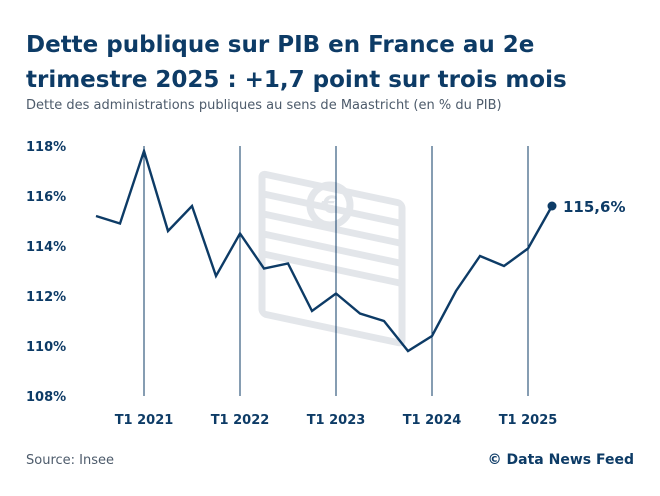  Describe the element at coordinates (144, 420) in the screenshot. I see `x-tick-label: T1 2021` at that location.